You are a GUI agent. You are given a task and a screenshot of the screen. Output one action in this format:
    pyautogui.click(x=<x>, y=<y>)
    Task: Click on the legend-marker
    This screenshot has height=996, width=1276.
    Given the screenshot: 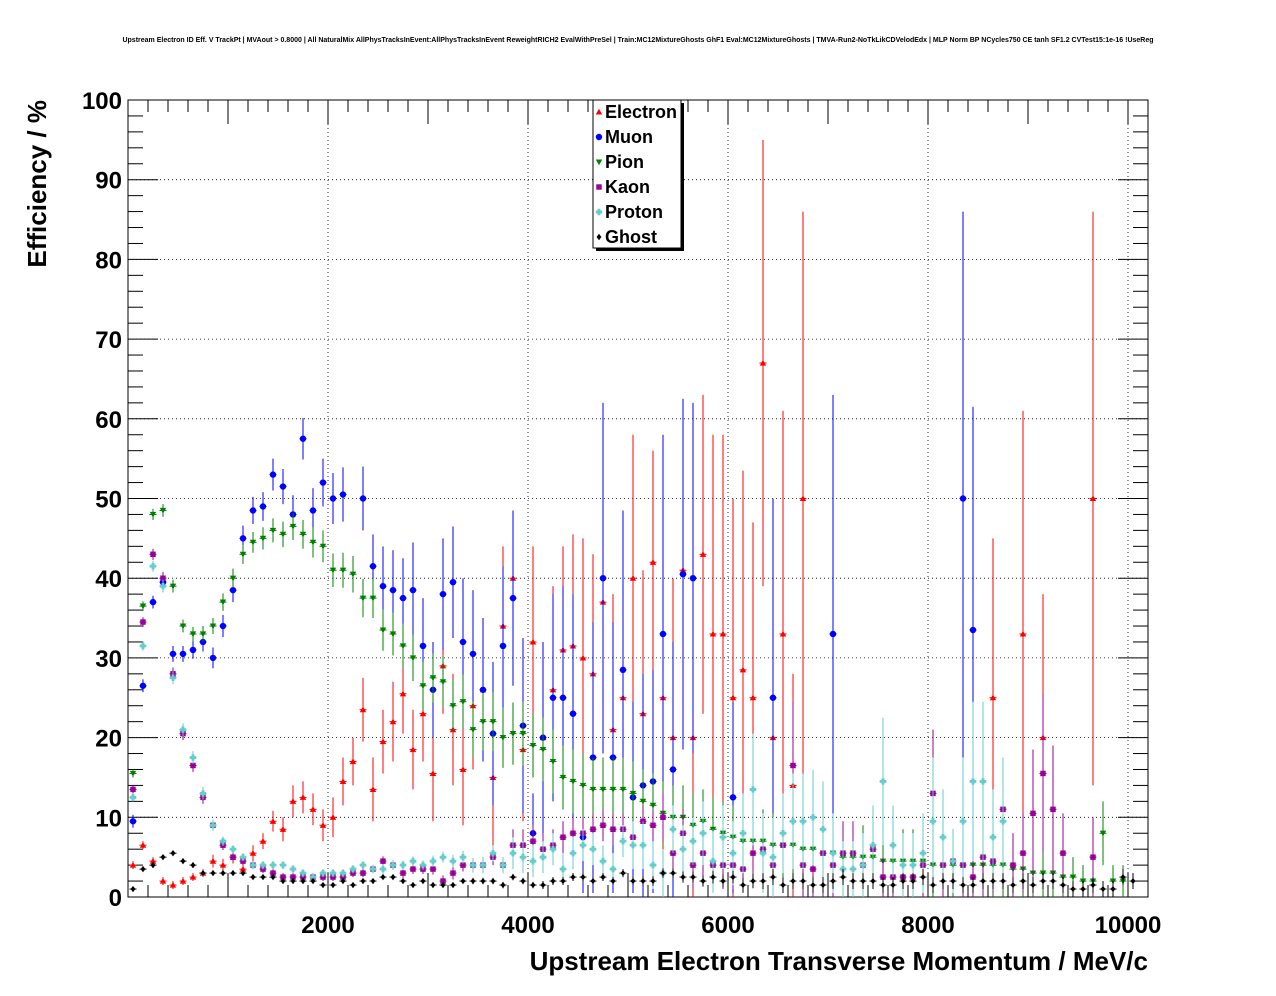 What is the action you would take?
    pyautogui.click(x=599, y=187)
    